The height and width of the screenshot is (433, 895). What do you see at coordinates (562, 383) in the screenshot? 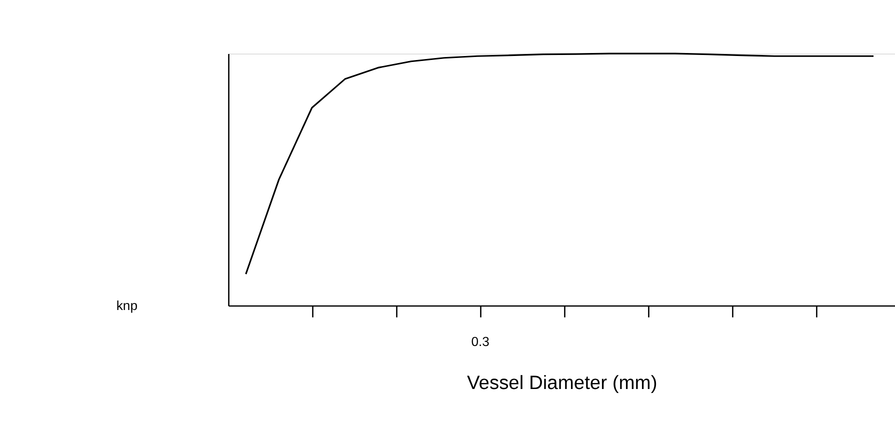
I see `x-axis-title: Vessel Diameter (mm)` at bounding box center [562, 383].